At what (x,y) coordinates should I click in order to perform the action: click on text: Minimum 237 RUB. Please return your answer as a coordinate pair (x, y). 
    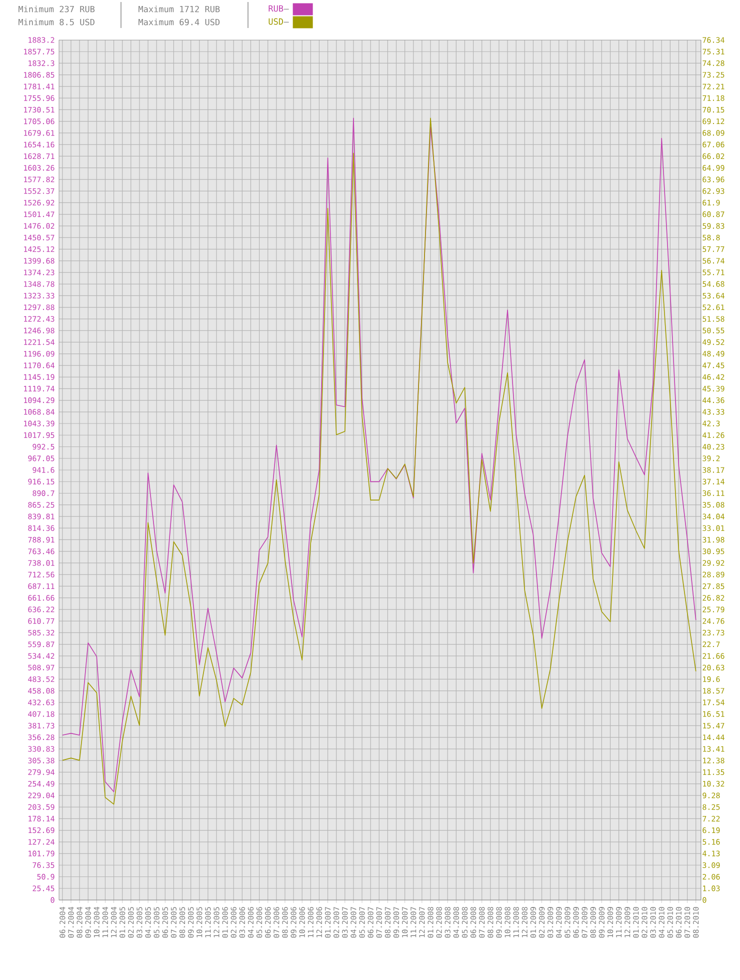
    Looking at the image, I should click on (56, 9).